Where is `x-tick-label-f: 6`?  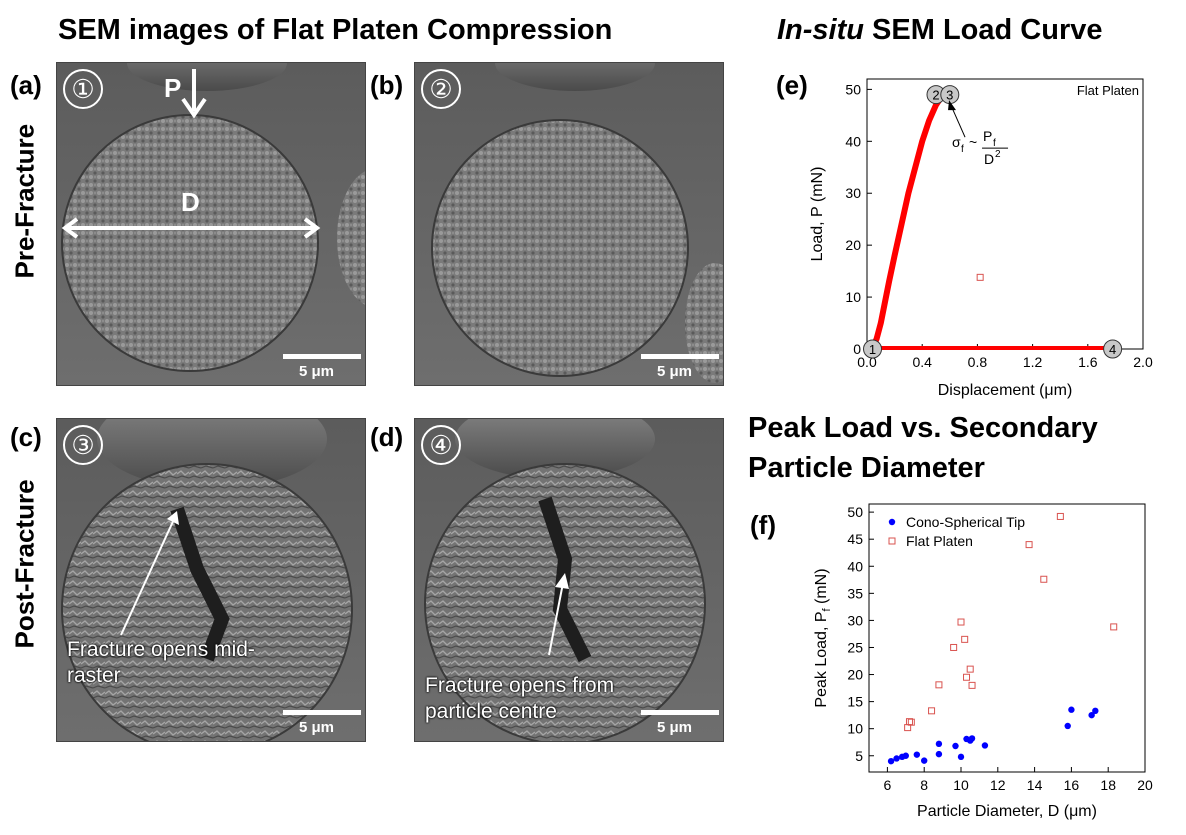
x-tick-label-f: 6 is located at coordinates (888, 785).